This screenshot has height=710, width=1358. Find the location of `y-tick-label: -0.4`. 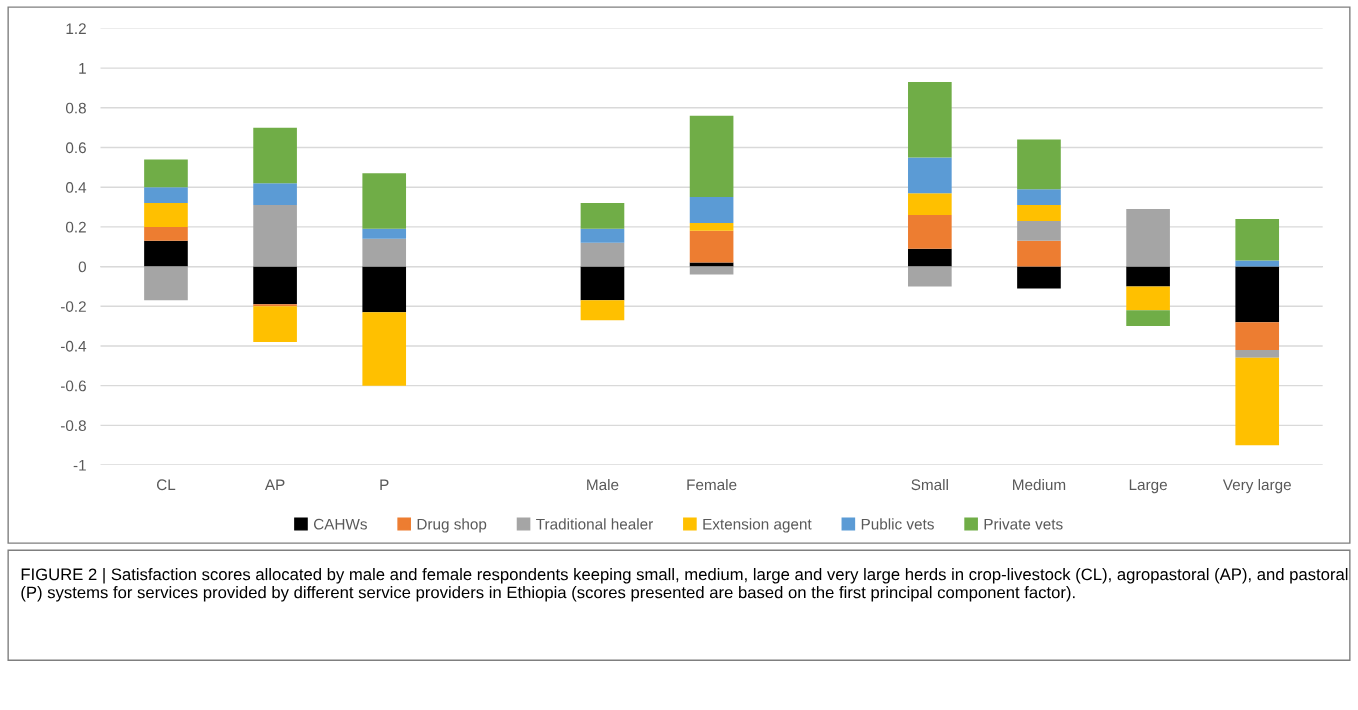

y-tick-label: -0.4 is located at coordinates (73, 346).